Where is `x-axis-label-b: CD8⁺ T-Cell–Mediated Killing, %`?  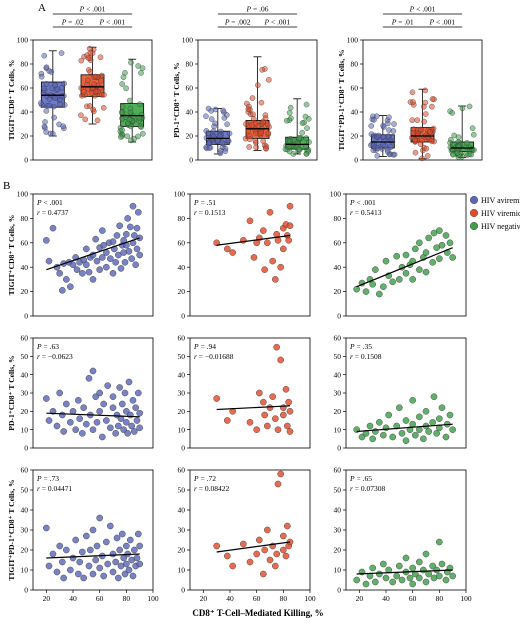 x-axis-label-b: CD8⁺ T-Cell–Mediated Killing, % is located at coordinates (257, 613).